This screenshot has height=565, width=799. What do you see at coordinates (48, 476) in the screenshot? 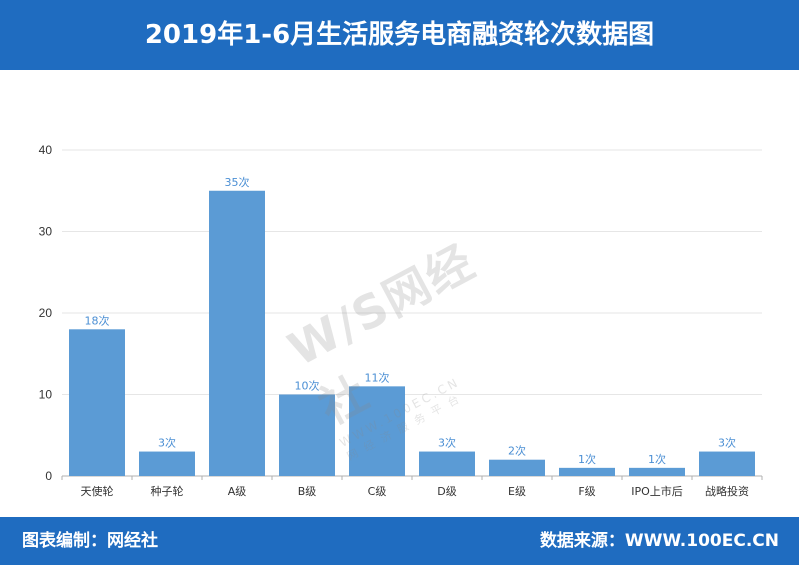
I see `y-tick-label: 0` at bounding box center [48, 476].